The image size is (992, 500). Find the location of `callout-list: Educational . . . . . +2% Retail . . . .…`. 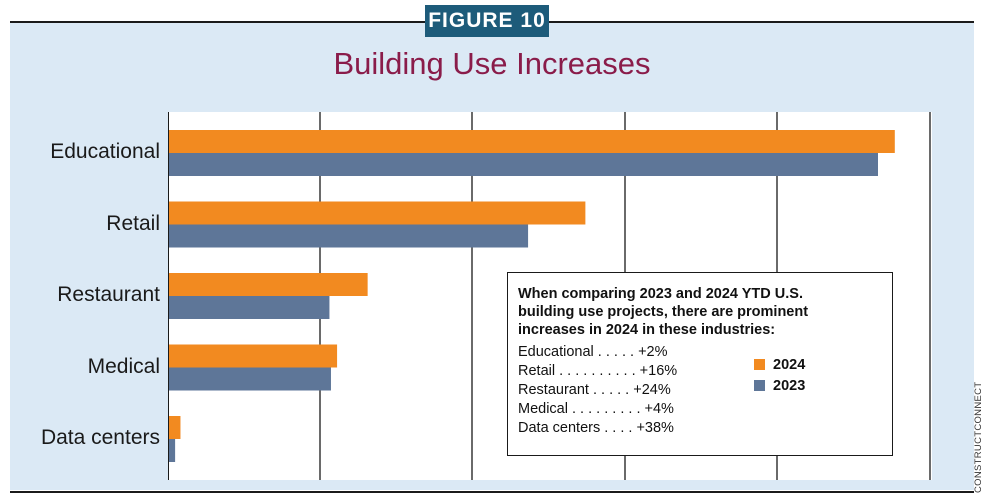

callout-list: Educational . . . . . +2% Retail . . . .… is located at coordinates (700, 390).